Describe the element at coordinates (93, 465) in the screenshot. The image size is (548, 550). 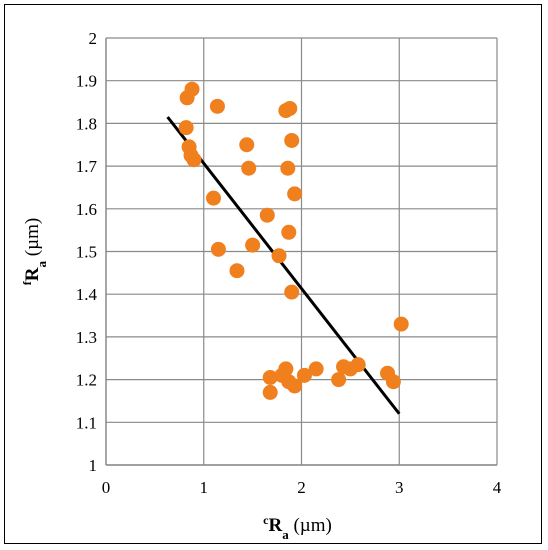
I see `y-tick-label: 1` at that location.